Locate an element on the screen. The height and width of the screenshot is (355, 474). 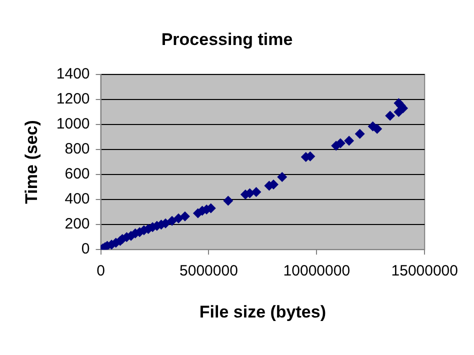
y-tick-label: 200 is located at coordinates (77, 224).